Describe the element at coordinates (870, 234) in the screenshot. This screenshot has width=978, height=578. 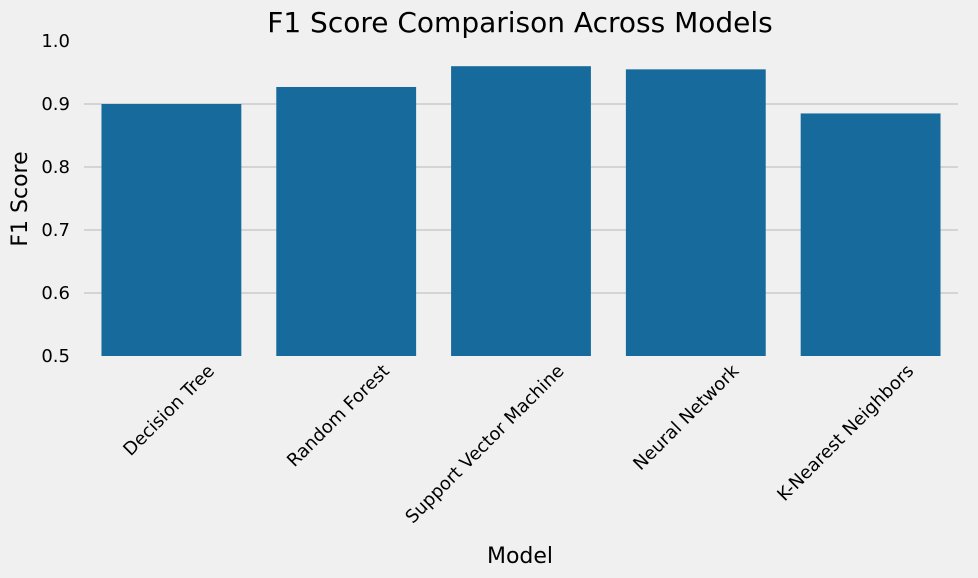
I see `bar-k-nearest-neighbors` at that location.